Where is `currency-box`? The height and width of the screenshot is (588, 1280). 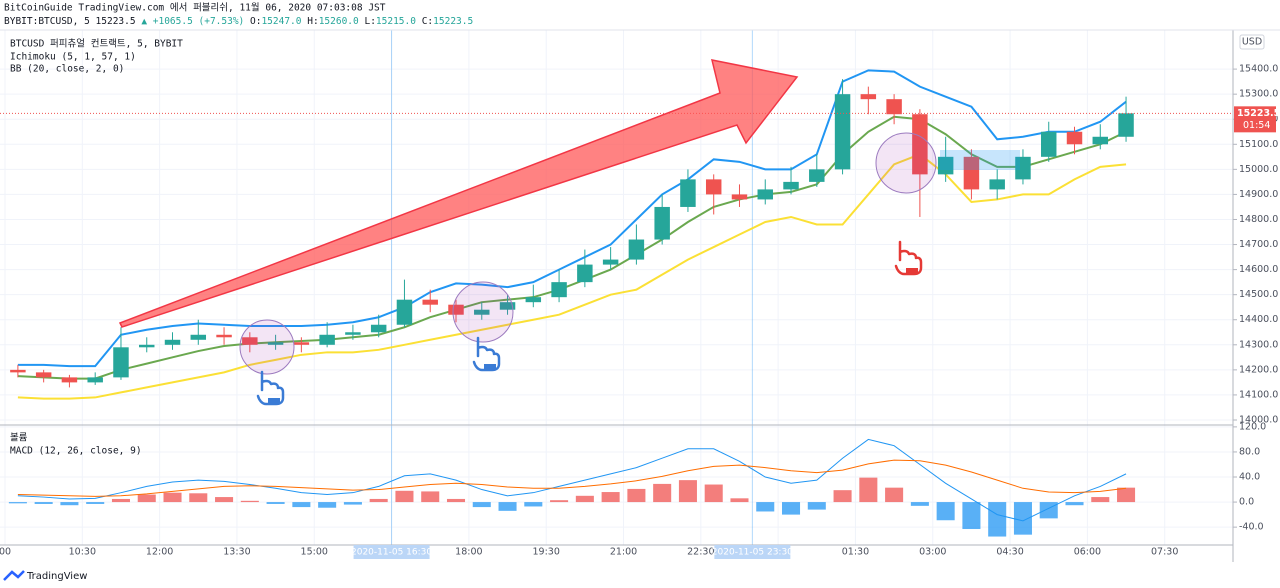
currency-box is located at coordinates (1252, 42).